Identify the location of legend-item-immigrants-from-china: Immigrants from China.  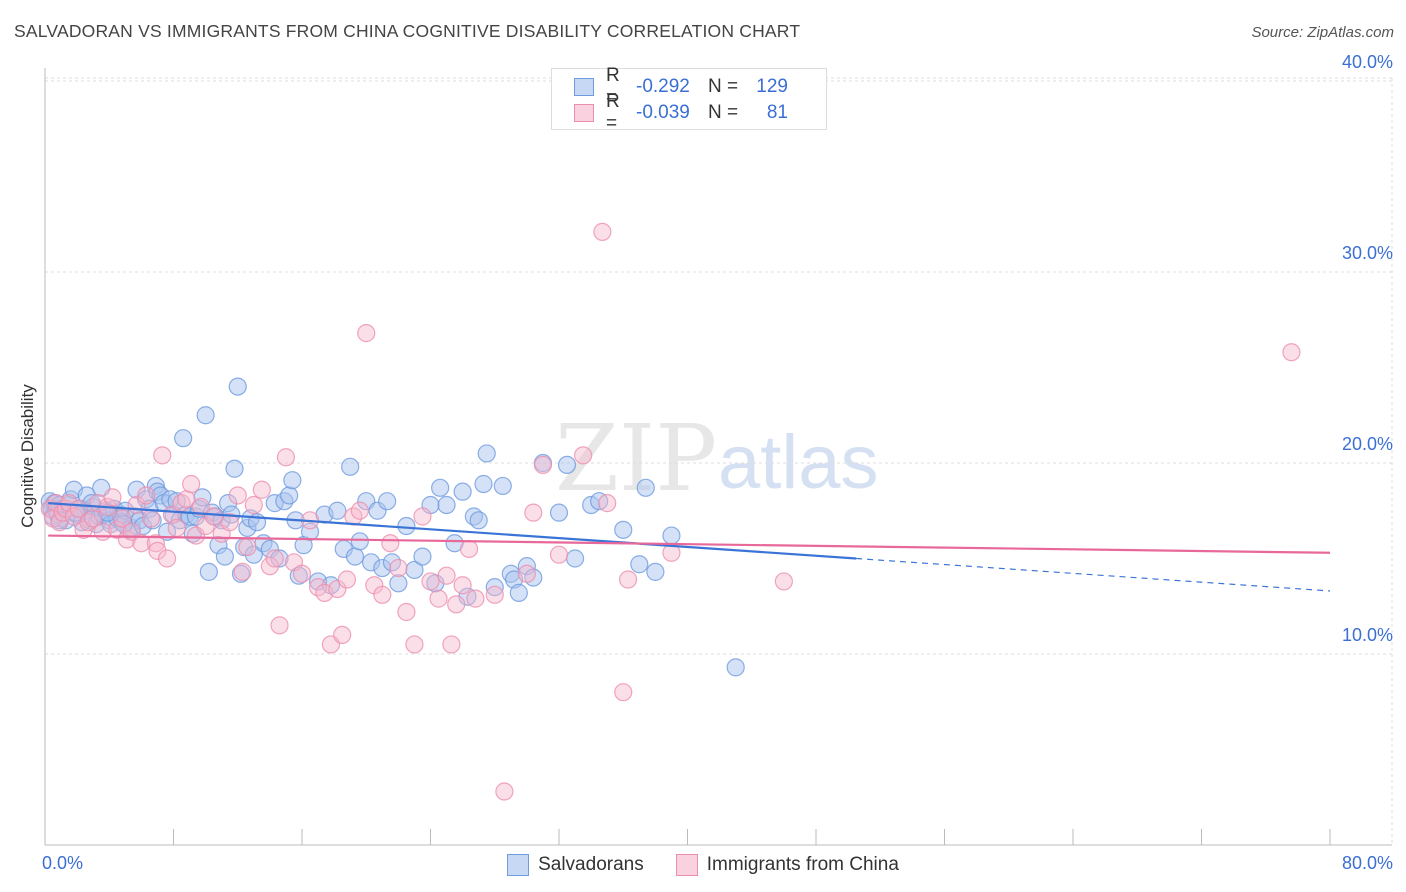
(787, 865).